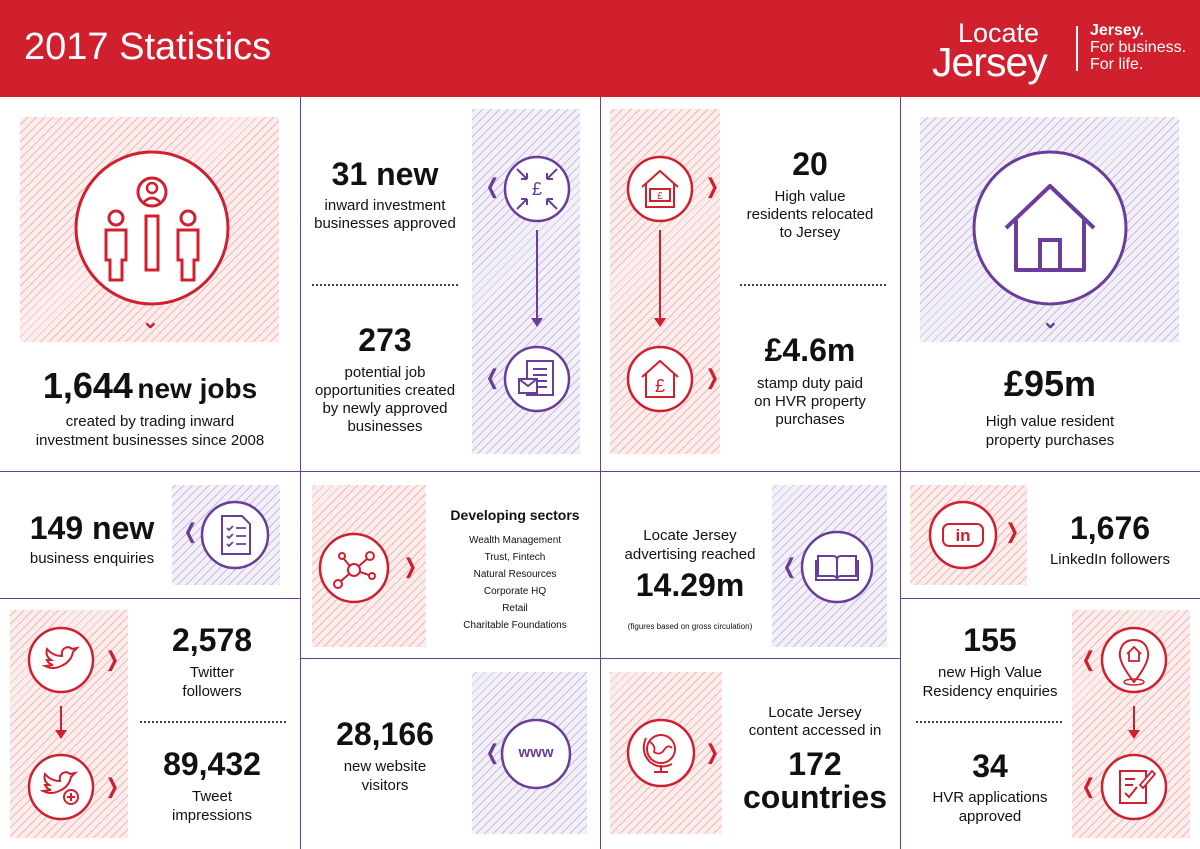 This screenshot has width=1200, height=849. What do you see at coordinates (212, 691) in the screenshot?
I see `twitter-desc-2: followers` at bounding box center [212, 691].